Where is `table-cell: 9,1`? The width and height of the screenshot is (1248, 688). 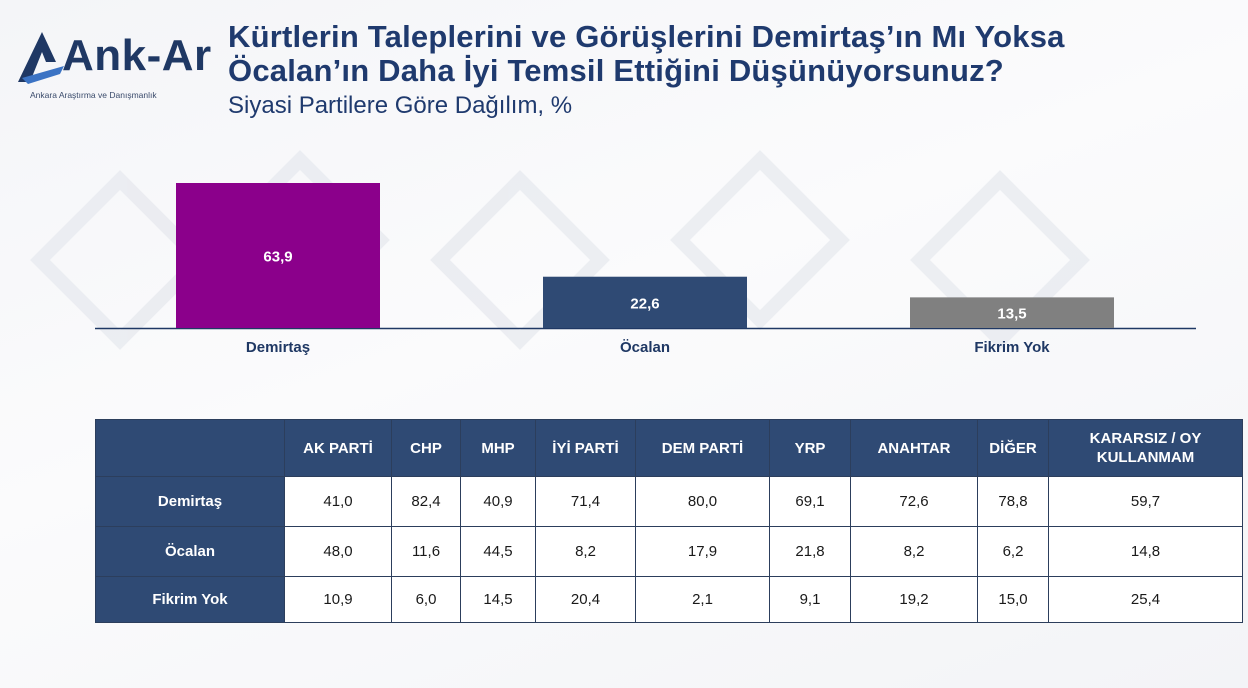 table-cell: 9,1 is located at coordinates (810, 599).